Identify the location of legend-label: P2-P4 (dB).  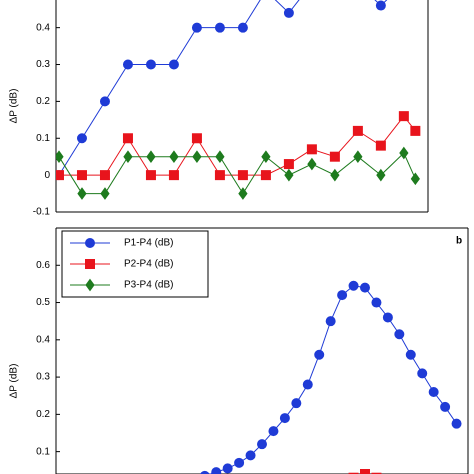
(148, 264).